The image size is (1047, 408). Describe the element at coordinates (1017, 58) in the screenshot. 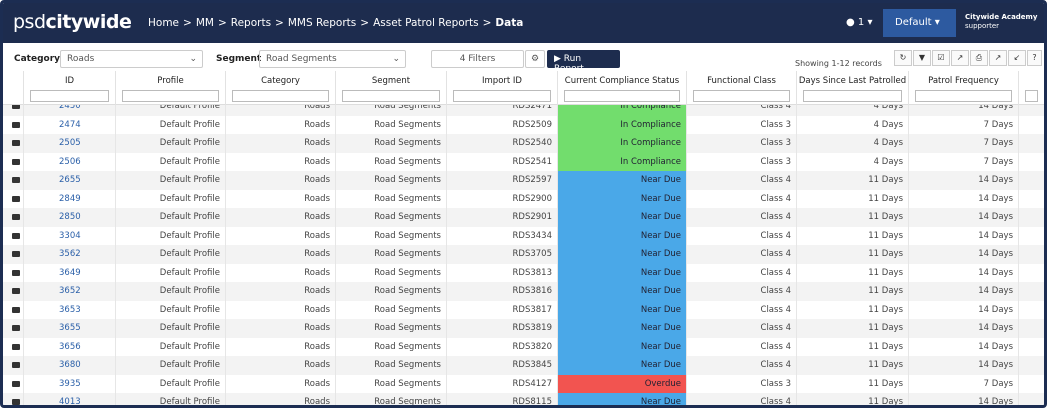

I see `collapse-button: ↙` at that location.